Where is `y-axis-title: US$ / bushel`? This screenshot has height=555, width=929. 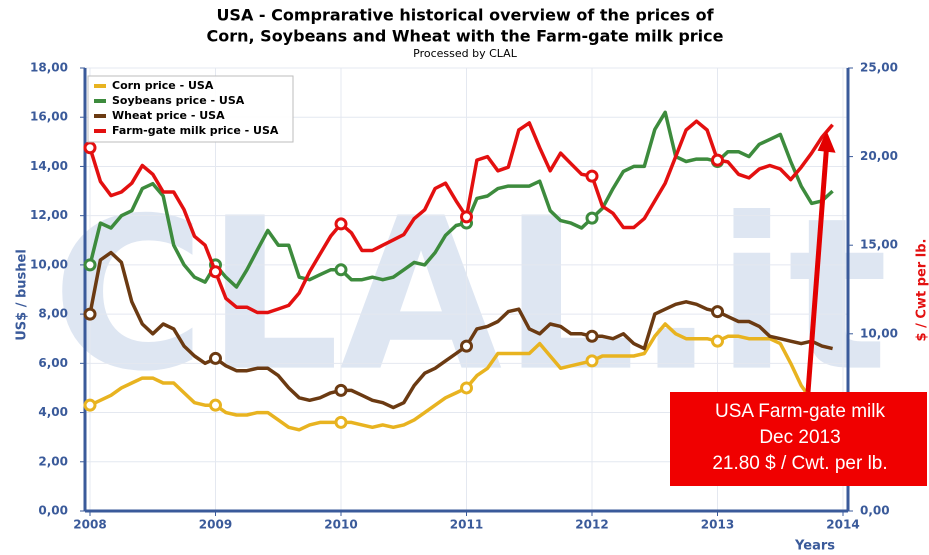 y-axis-title: US$ / bushel is located at coordinates (22, 295).